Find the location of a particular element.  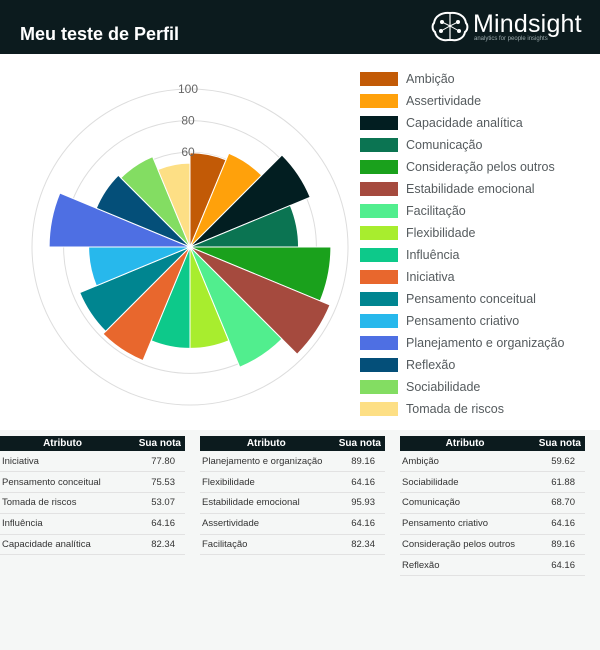

attr-cell: Capacidade analítica is located at coordinates (63, 545).